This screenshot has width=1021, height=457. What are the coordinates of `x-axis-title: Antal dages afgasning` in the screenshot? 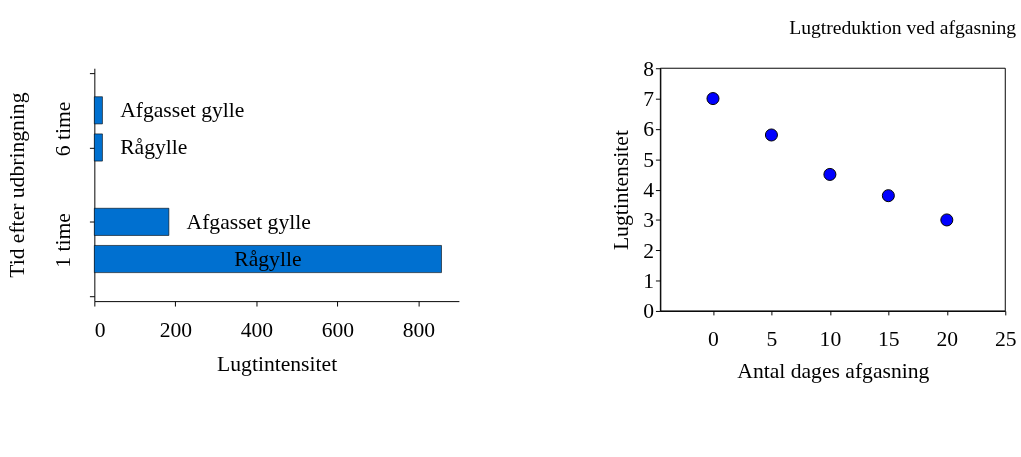 It's located at (833, 371).